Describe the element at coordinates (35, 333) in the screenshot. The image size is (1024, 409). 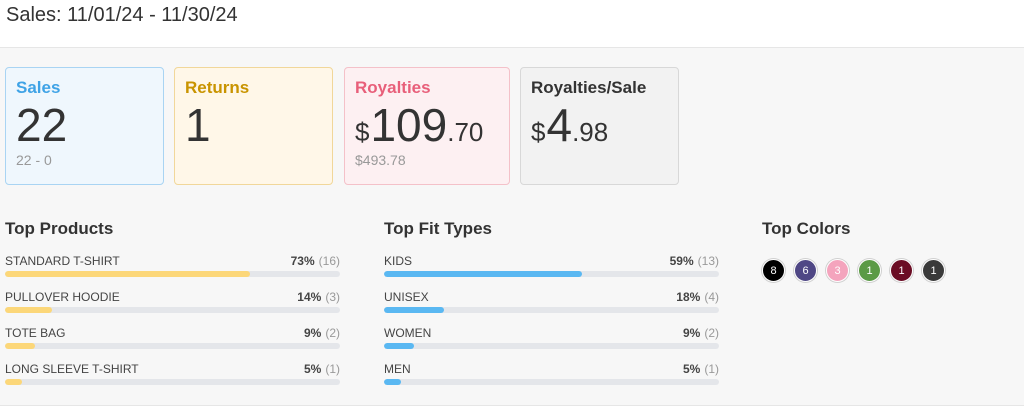
I see `item-name: TOTE BAG` at that location.